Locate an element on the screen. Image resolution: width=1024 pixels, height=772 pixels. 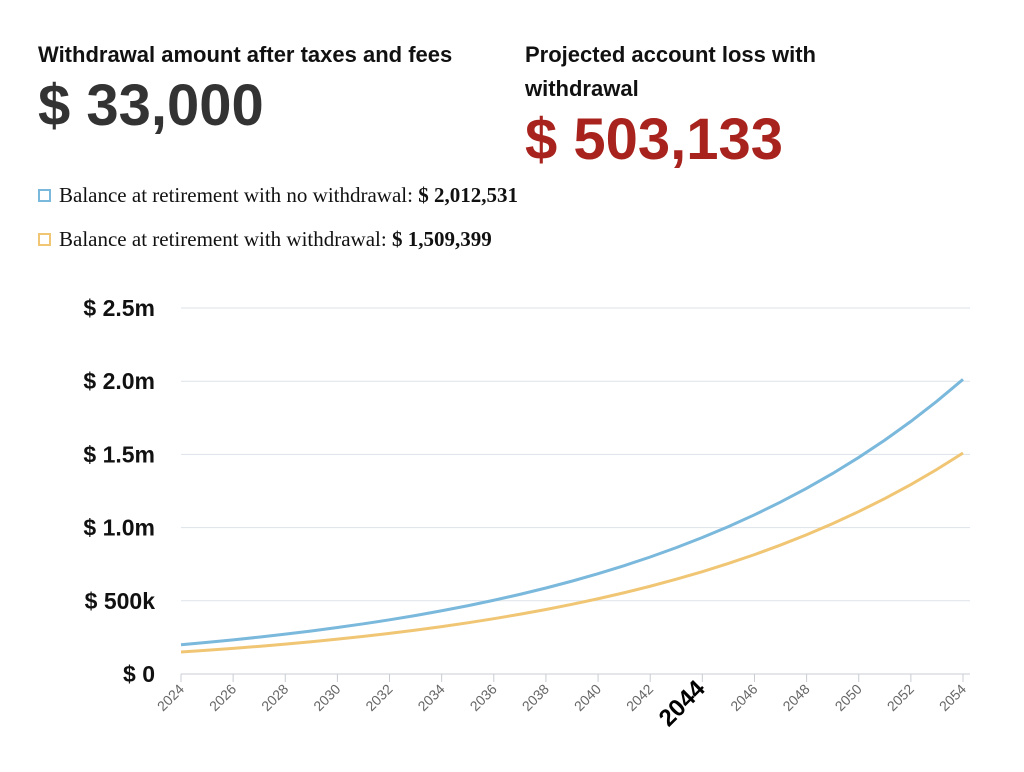
x-tick-label: 2046 is located at coordinates (743, 697).